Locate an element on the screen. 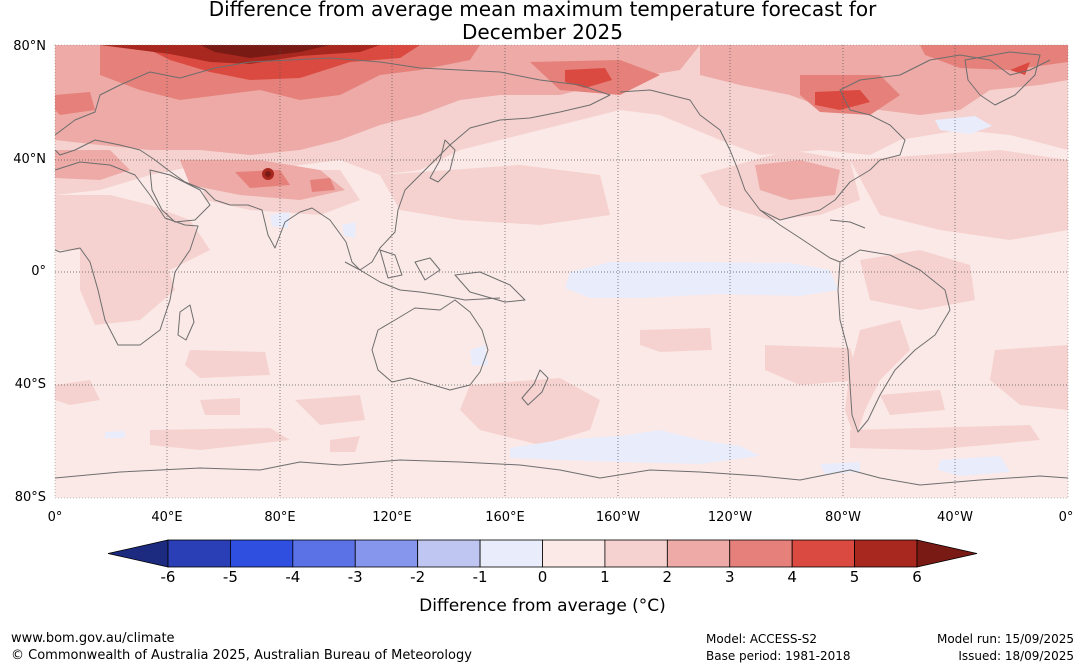 This screenshot has width=1085, height=667. lon-label-40e: 40°E is located at coordinates (167, 517).